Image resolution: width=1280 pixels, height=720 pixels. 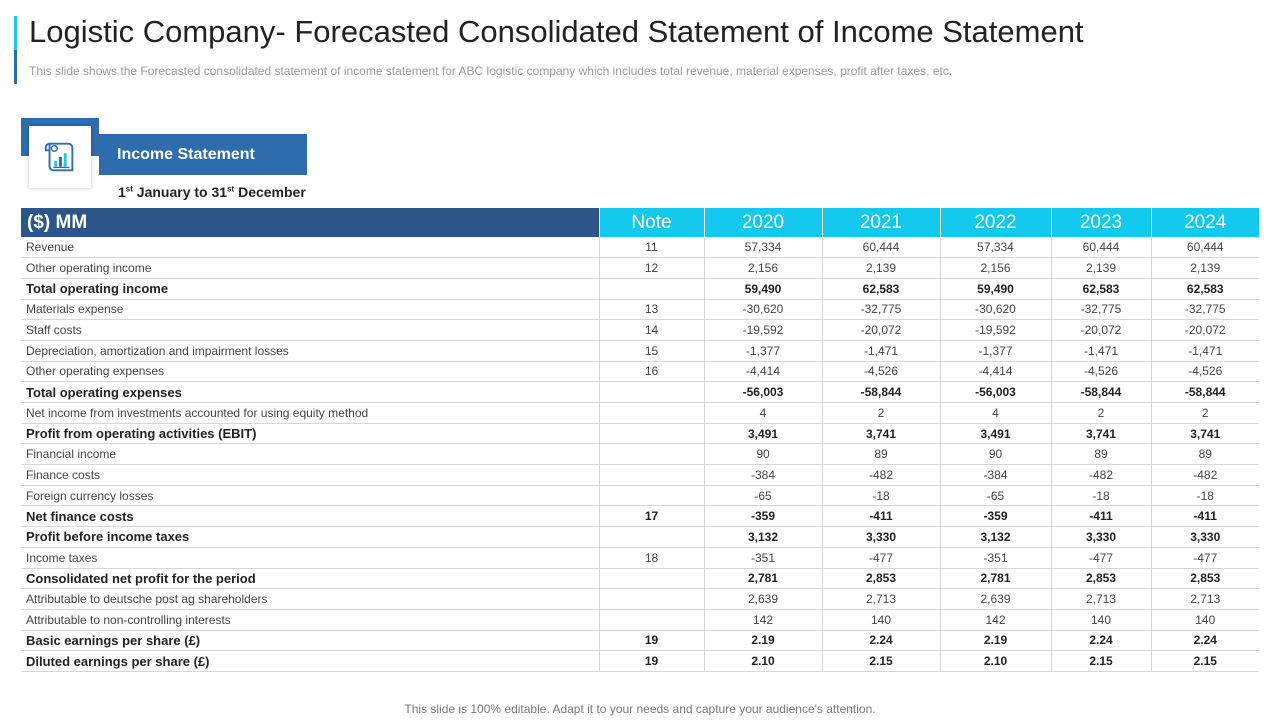 I want to click on row-value: -351, so click(x=763, y=558).